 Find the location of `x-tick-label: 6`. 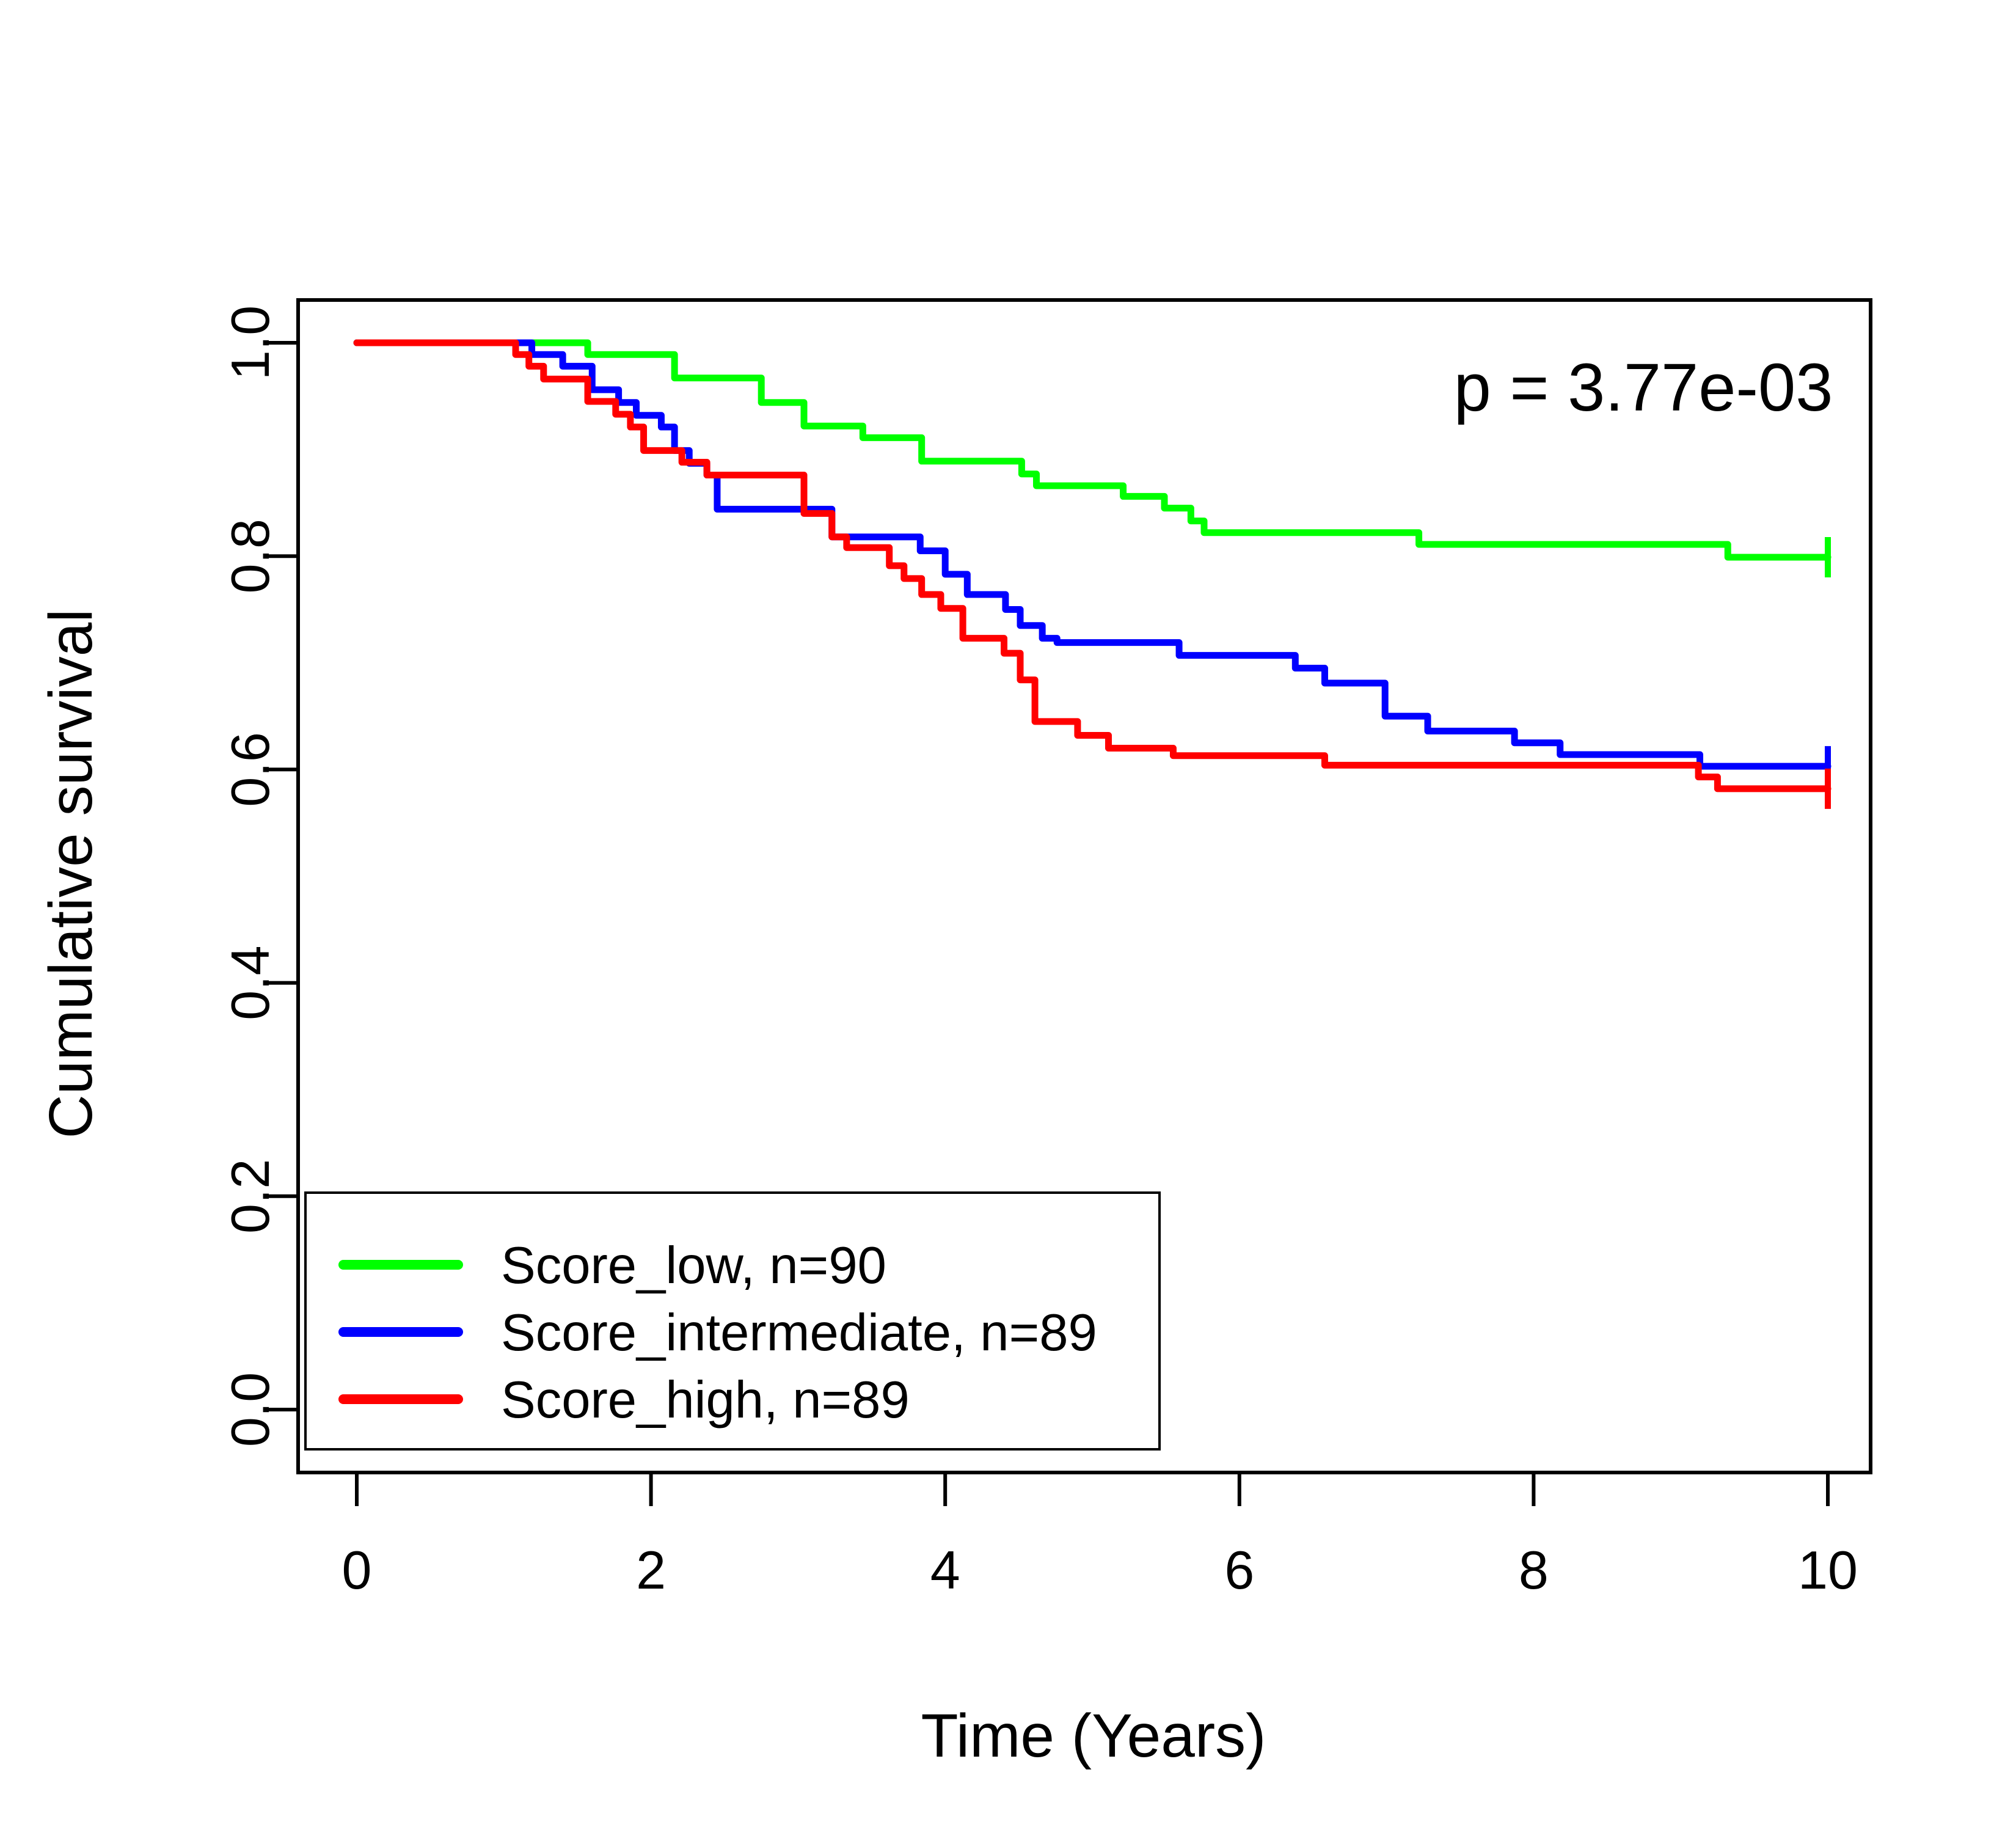

x-tick-label: 6 is located at coordinates (1239, 1570).